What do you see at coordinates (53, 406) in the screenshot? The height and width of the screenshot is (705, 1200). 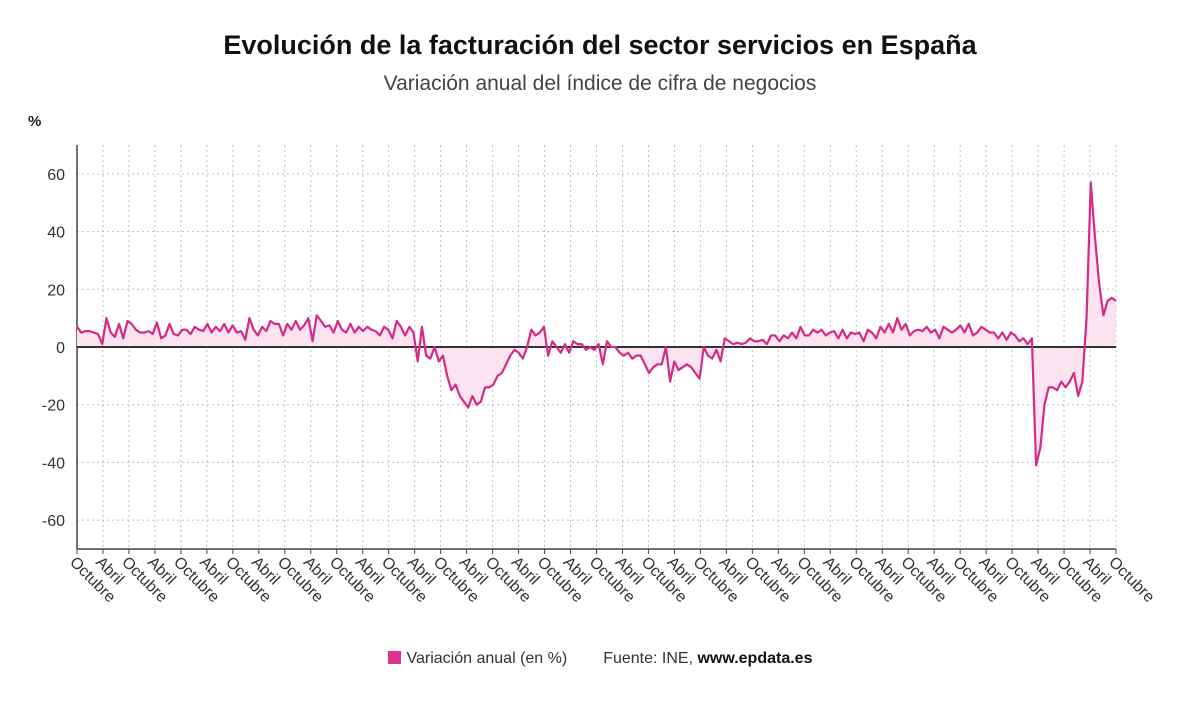 I see `y-tick-label: -20` at bounding box center [53, 406].